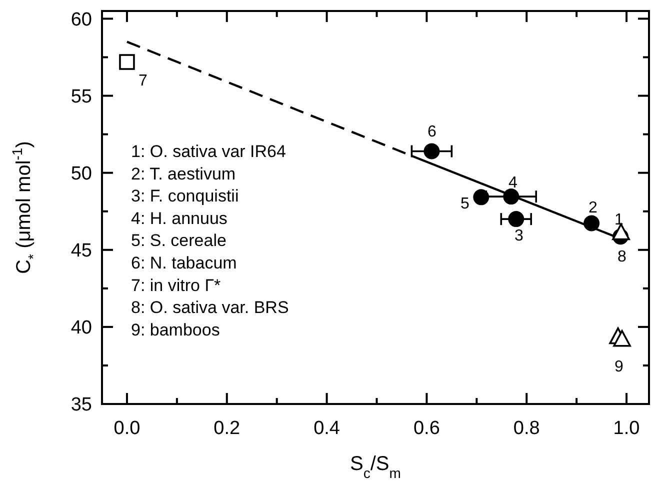 This screenshot has height=490, width=651. I want to click on annotation: 5, so click(465, 204).